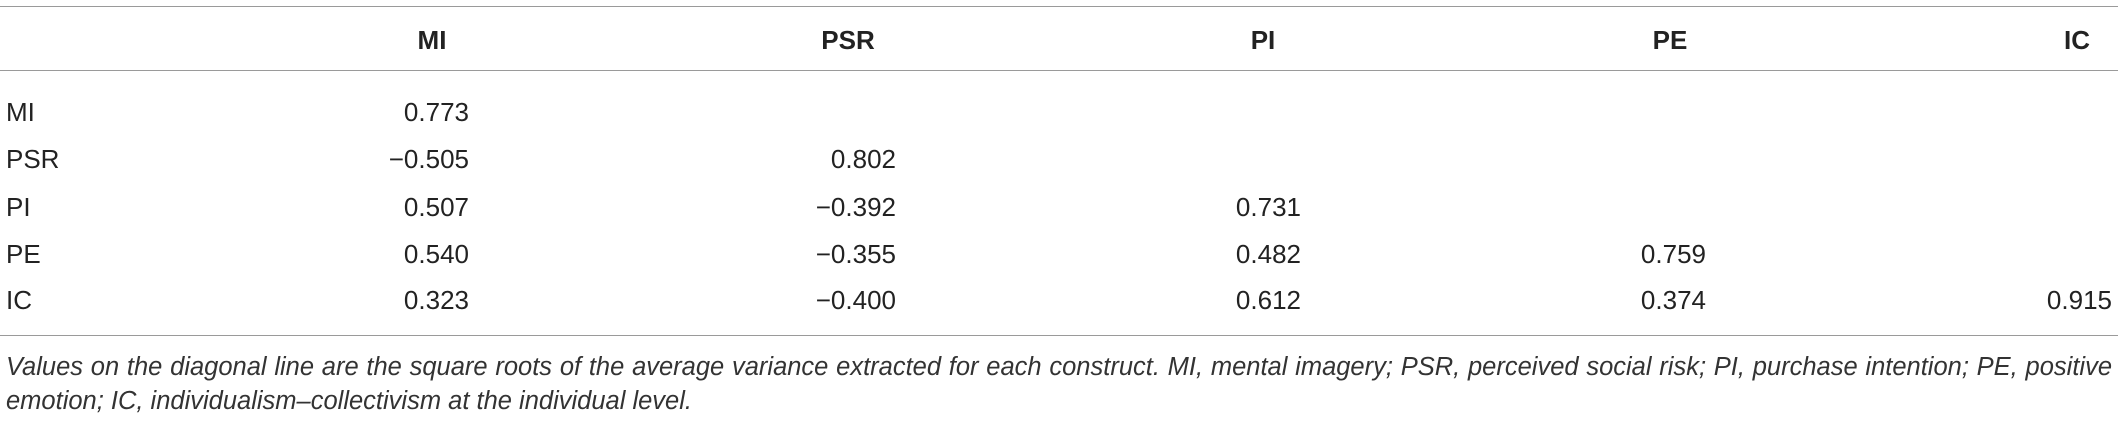  What do you see at coordinates (848, 40) in the screenshot?
I see `column-header: PSR` at bounding box center [848, 40].